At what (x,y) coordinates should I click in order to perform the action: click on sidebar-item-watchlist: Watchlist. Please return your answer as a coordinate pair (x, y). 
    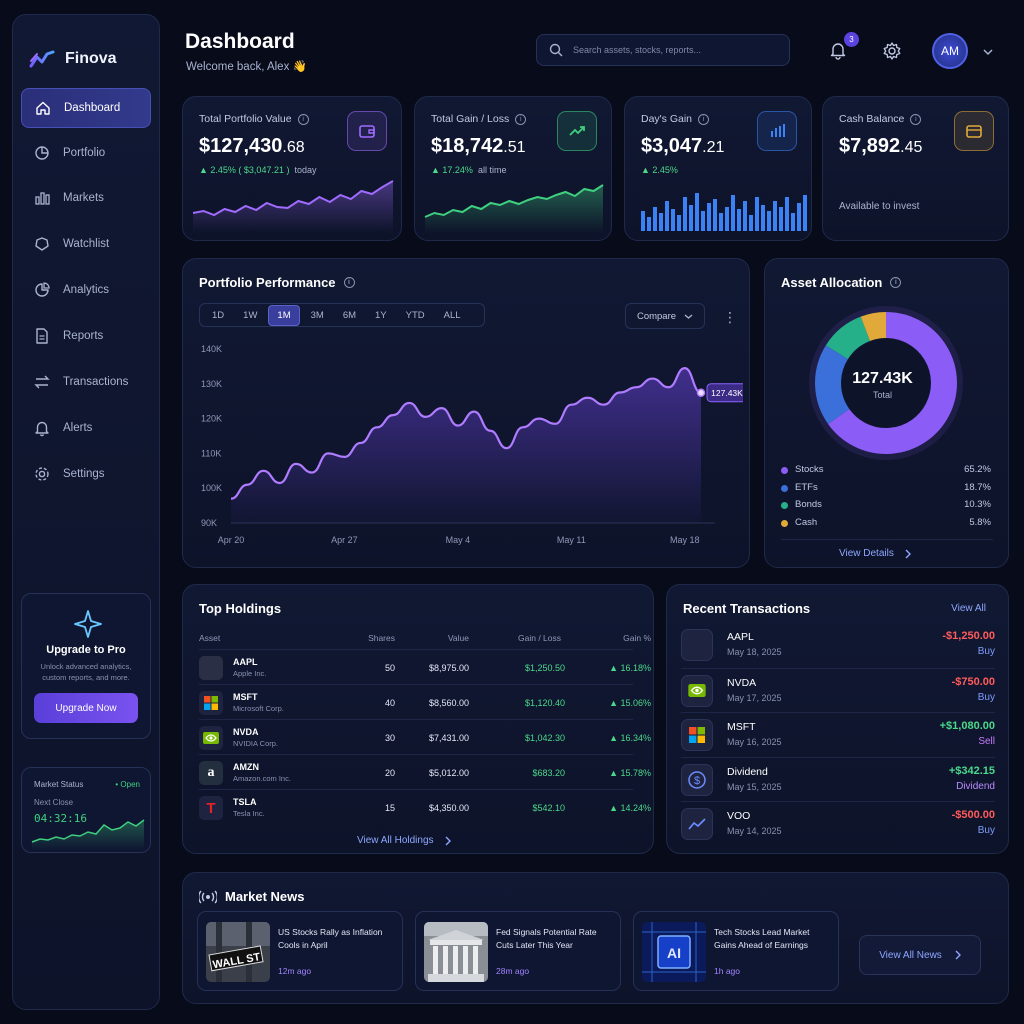
    Looking at the image, I should click on (86, 244).